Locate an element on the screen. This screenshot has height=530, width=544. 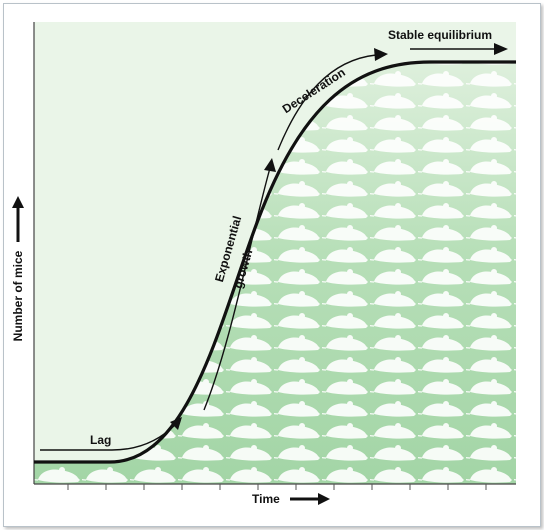
y-axis-label: Number of mice is located at coordinates (18, 295).